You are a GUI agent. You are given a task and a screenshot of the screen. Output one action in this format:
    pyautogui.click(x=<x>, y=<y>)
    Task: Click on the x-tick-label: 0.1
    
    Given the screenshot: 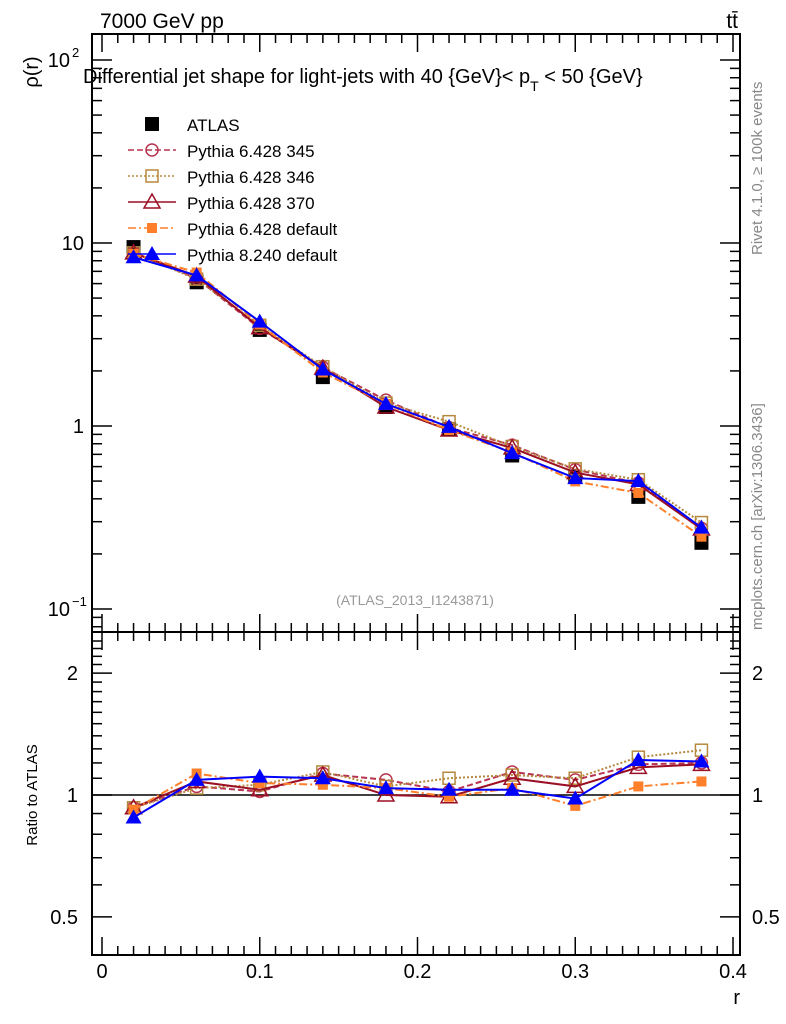 What is the action you would take?
    pyautogui.click(x=260, y=972)
    